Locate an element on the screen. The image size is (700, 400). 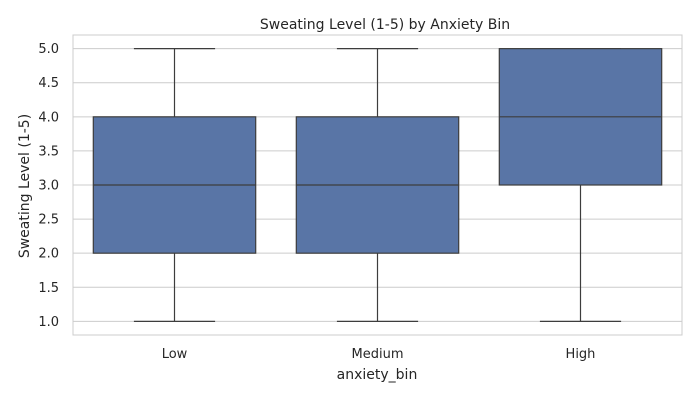
y-axis-label: Sweating Level (1-5) is located at coordinates (25, 186).